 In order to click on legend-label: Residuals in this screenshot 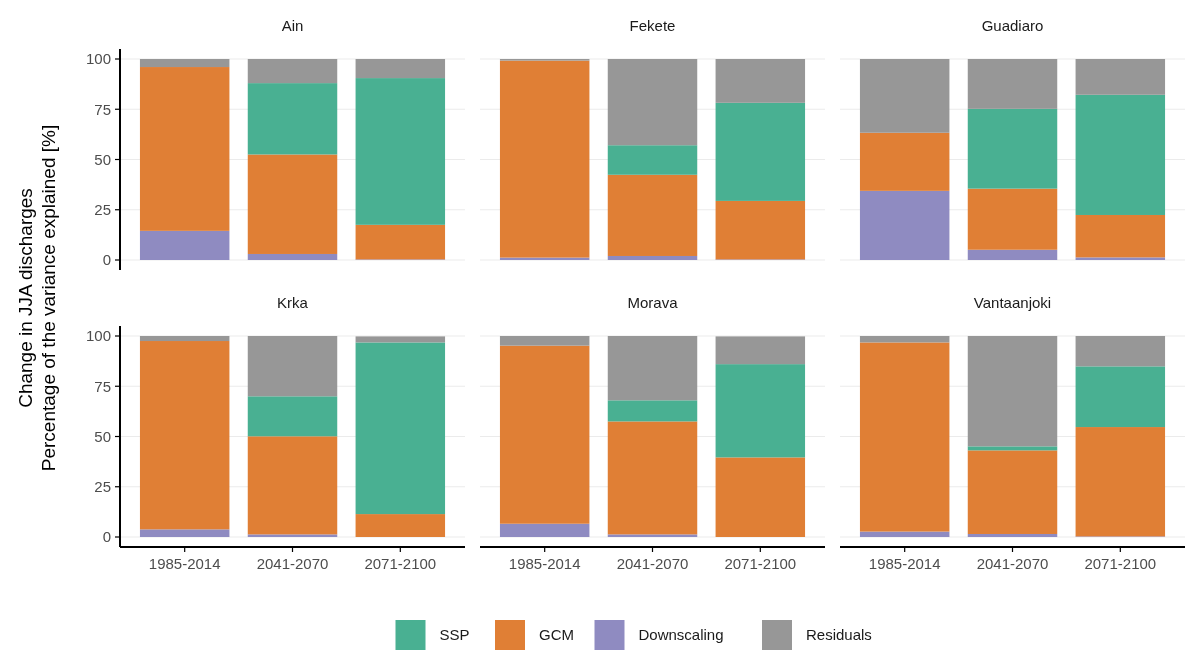, I will do `click(839, 635)`.